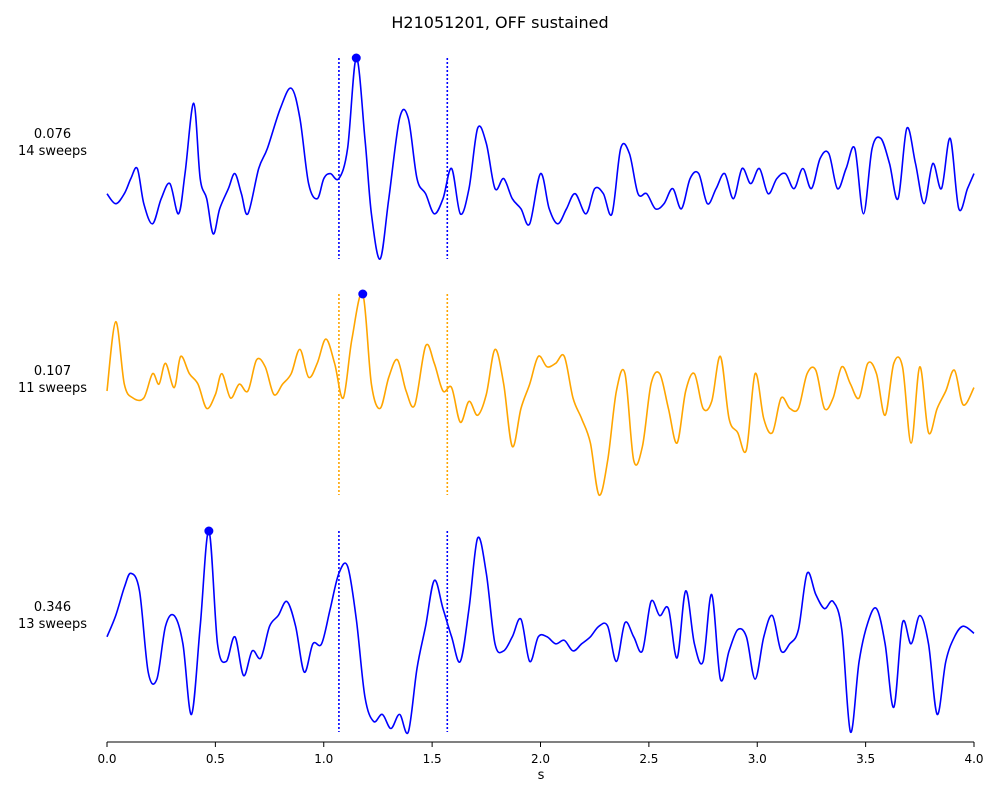 The image size is (1000, 800). What do you see at coordinates (500, 22) in the screenshot?
I see `chart-title: H21051201, OFF sustained` at bounding box center [500, 22].